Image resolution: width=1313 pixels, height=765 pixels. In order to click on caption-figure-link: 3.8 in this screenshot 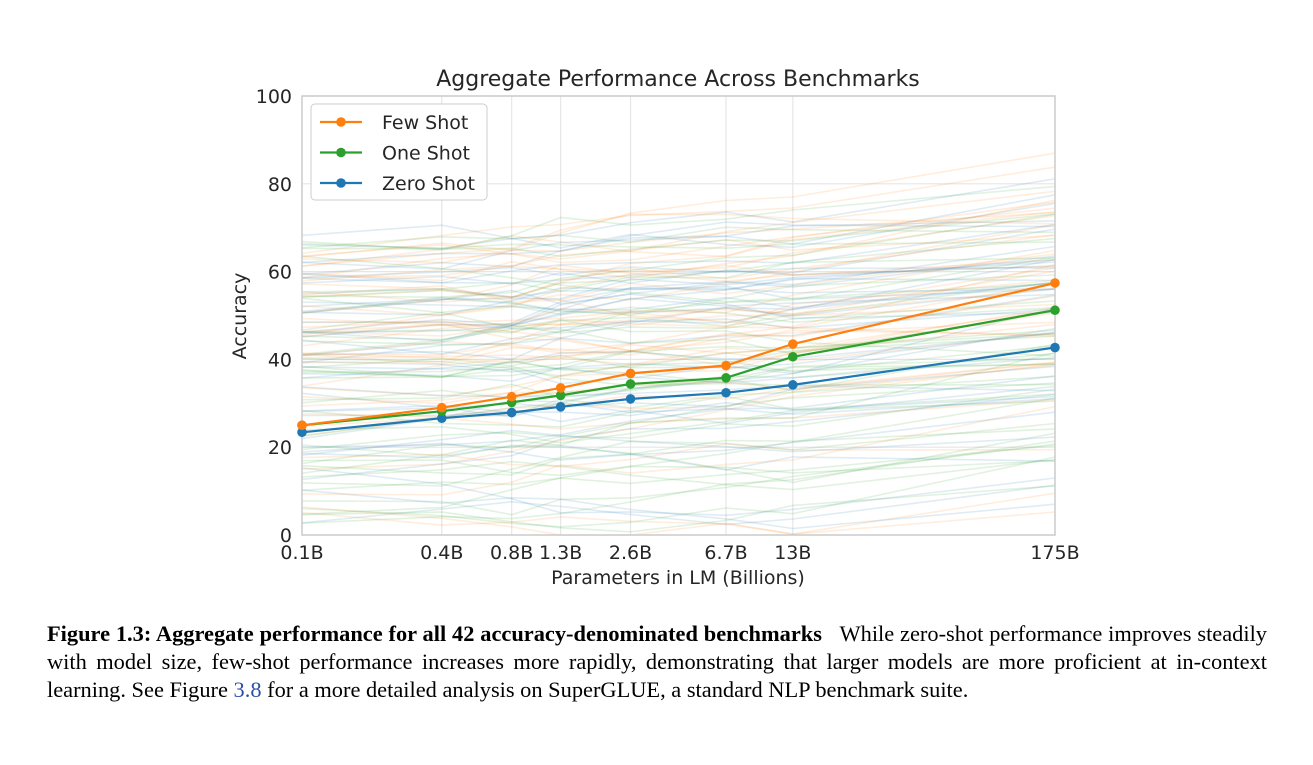, I will do `click(247, 689)`.